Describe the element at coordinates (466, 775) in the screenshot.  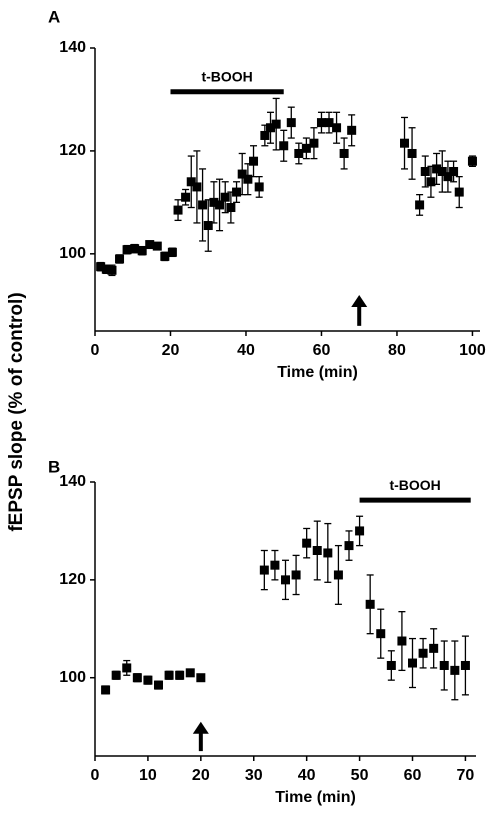
I see `x-tick-label: 70` at that location.